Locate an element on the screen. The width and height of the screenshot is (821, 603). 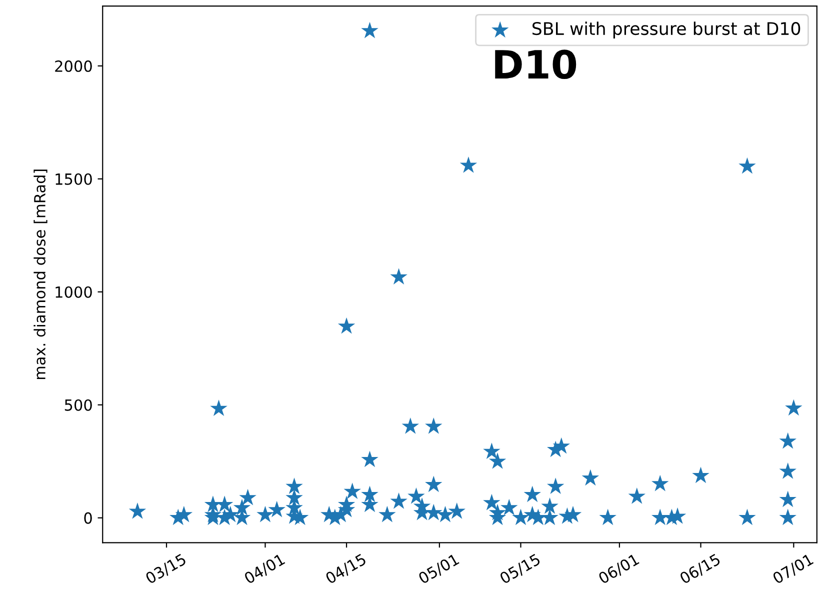
y-tick-label: 1000 is located at coordinates (74, 292).